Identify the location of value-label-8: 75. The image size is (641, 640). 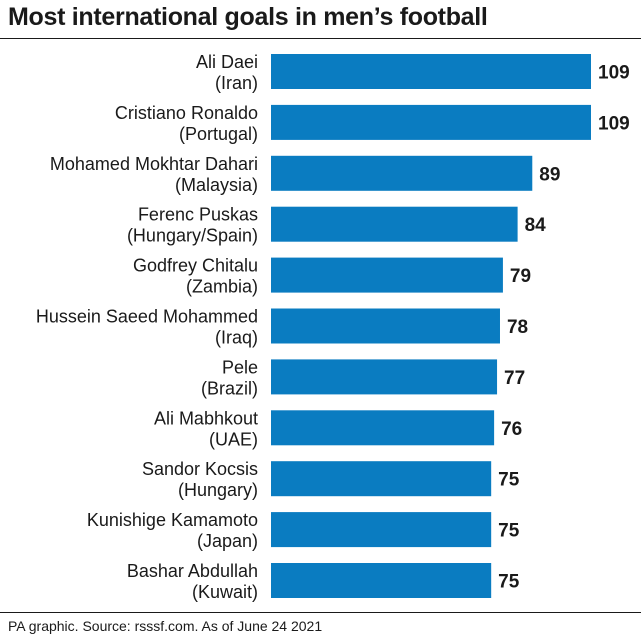
(509, 480).